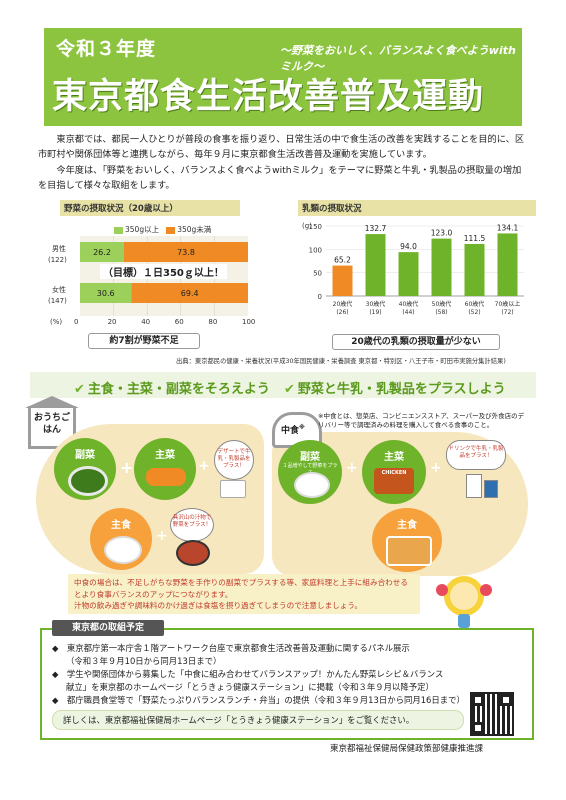 The image size is (566, 800). What do you see at coordinates (408, 312) in the screenshot?
I see `milk-category-count: (44)` at bounding box center [408, 312].